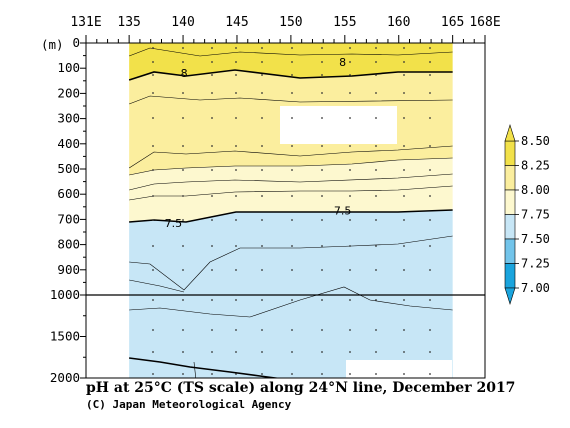 The height and width of the screenshot is (428, 570). Describe the element at coordinates (535, 190) in the screenshot. I see `colorbar-label: 8.00` at that location.